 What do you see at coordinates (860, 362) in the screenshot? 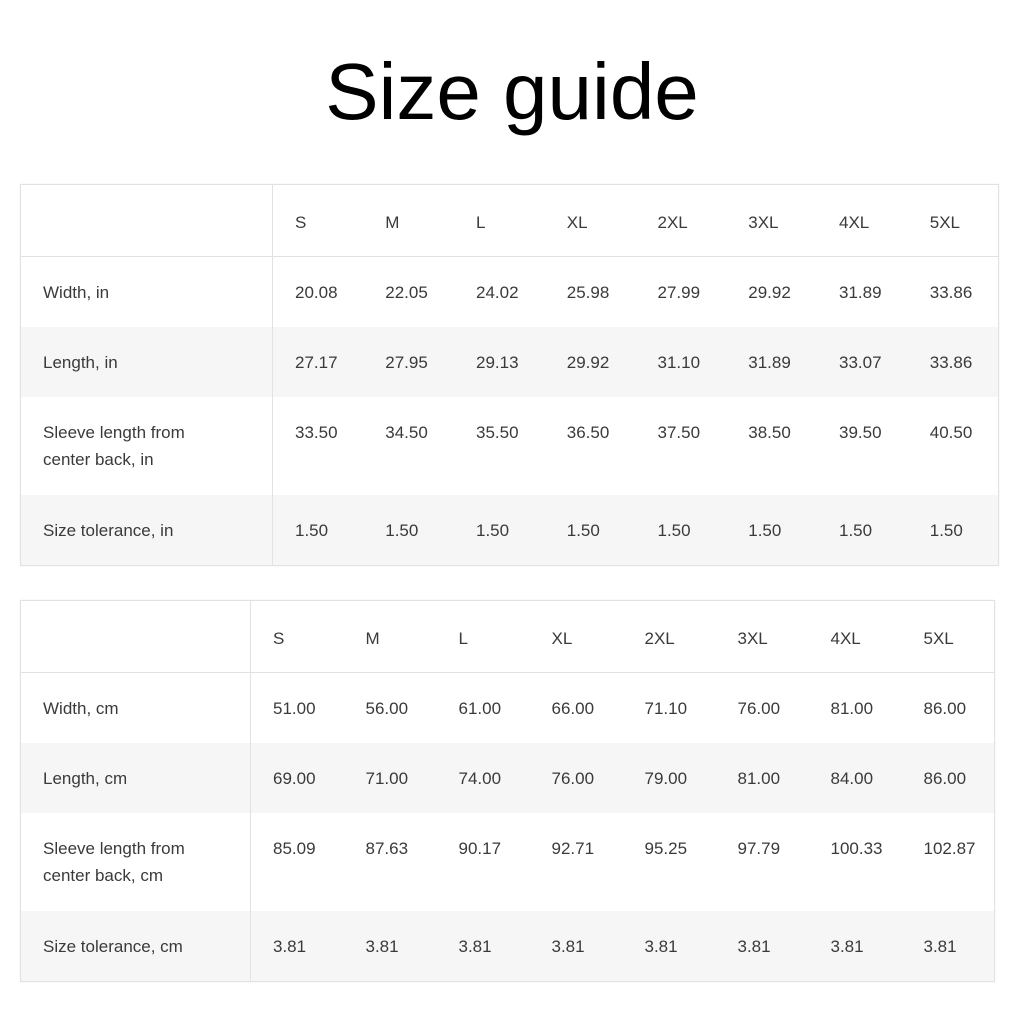
I see `value-cell: 33.07` at bounding box center [860, 362].